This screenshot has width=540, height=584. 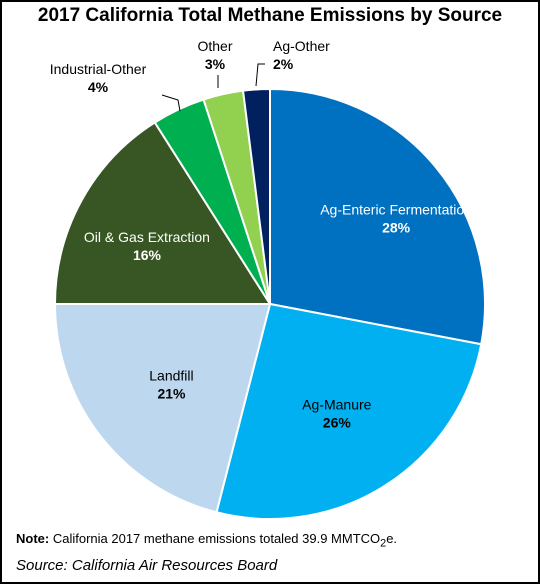 What do you see at coordinates (256, 196) in the screenshot?
I see `pie-slice-ag-other` at bounding box center [256, 196].